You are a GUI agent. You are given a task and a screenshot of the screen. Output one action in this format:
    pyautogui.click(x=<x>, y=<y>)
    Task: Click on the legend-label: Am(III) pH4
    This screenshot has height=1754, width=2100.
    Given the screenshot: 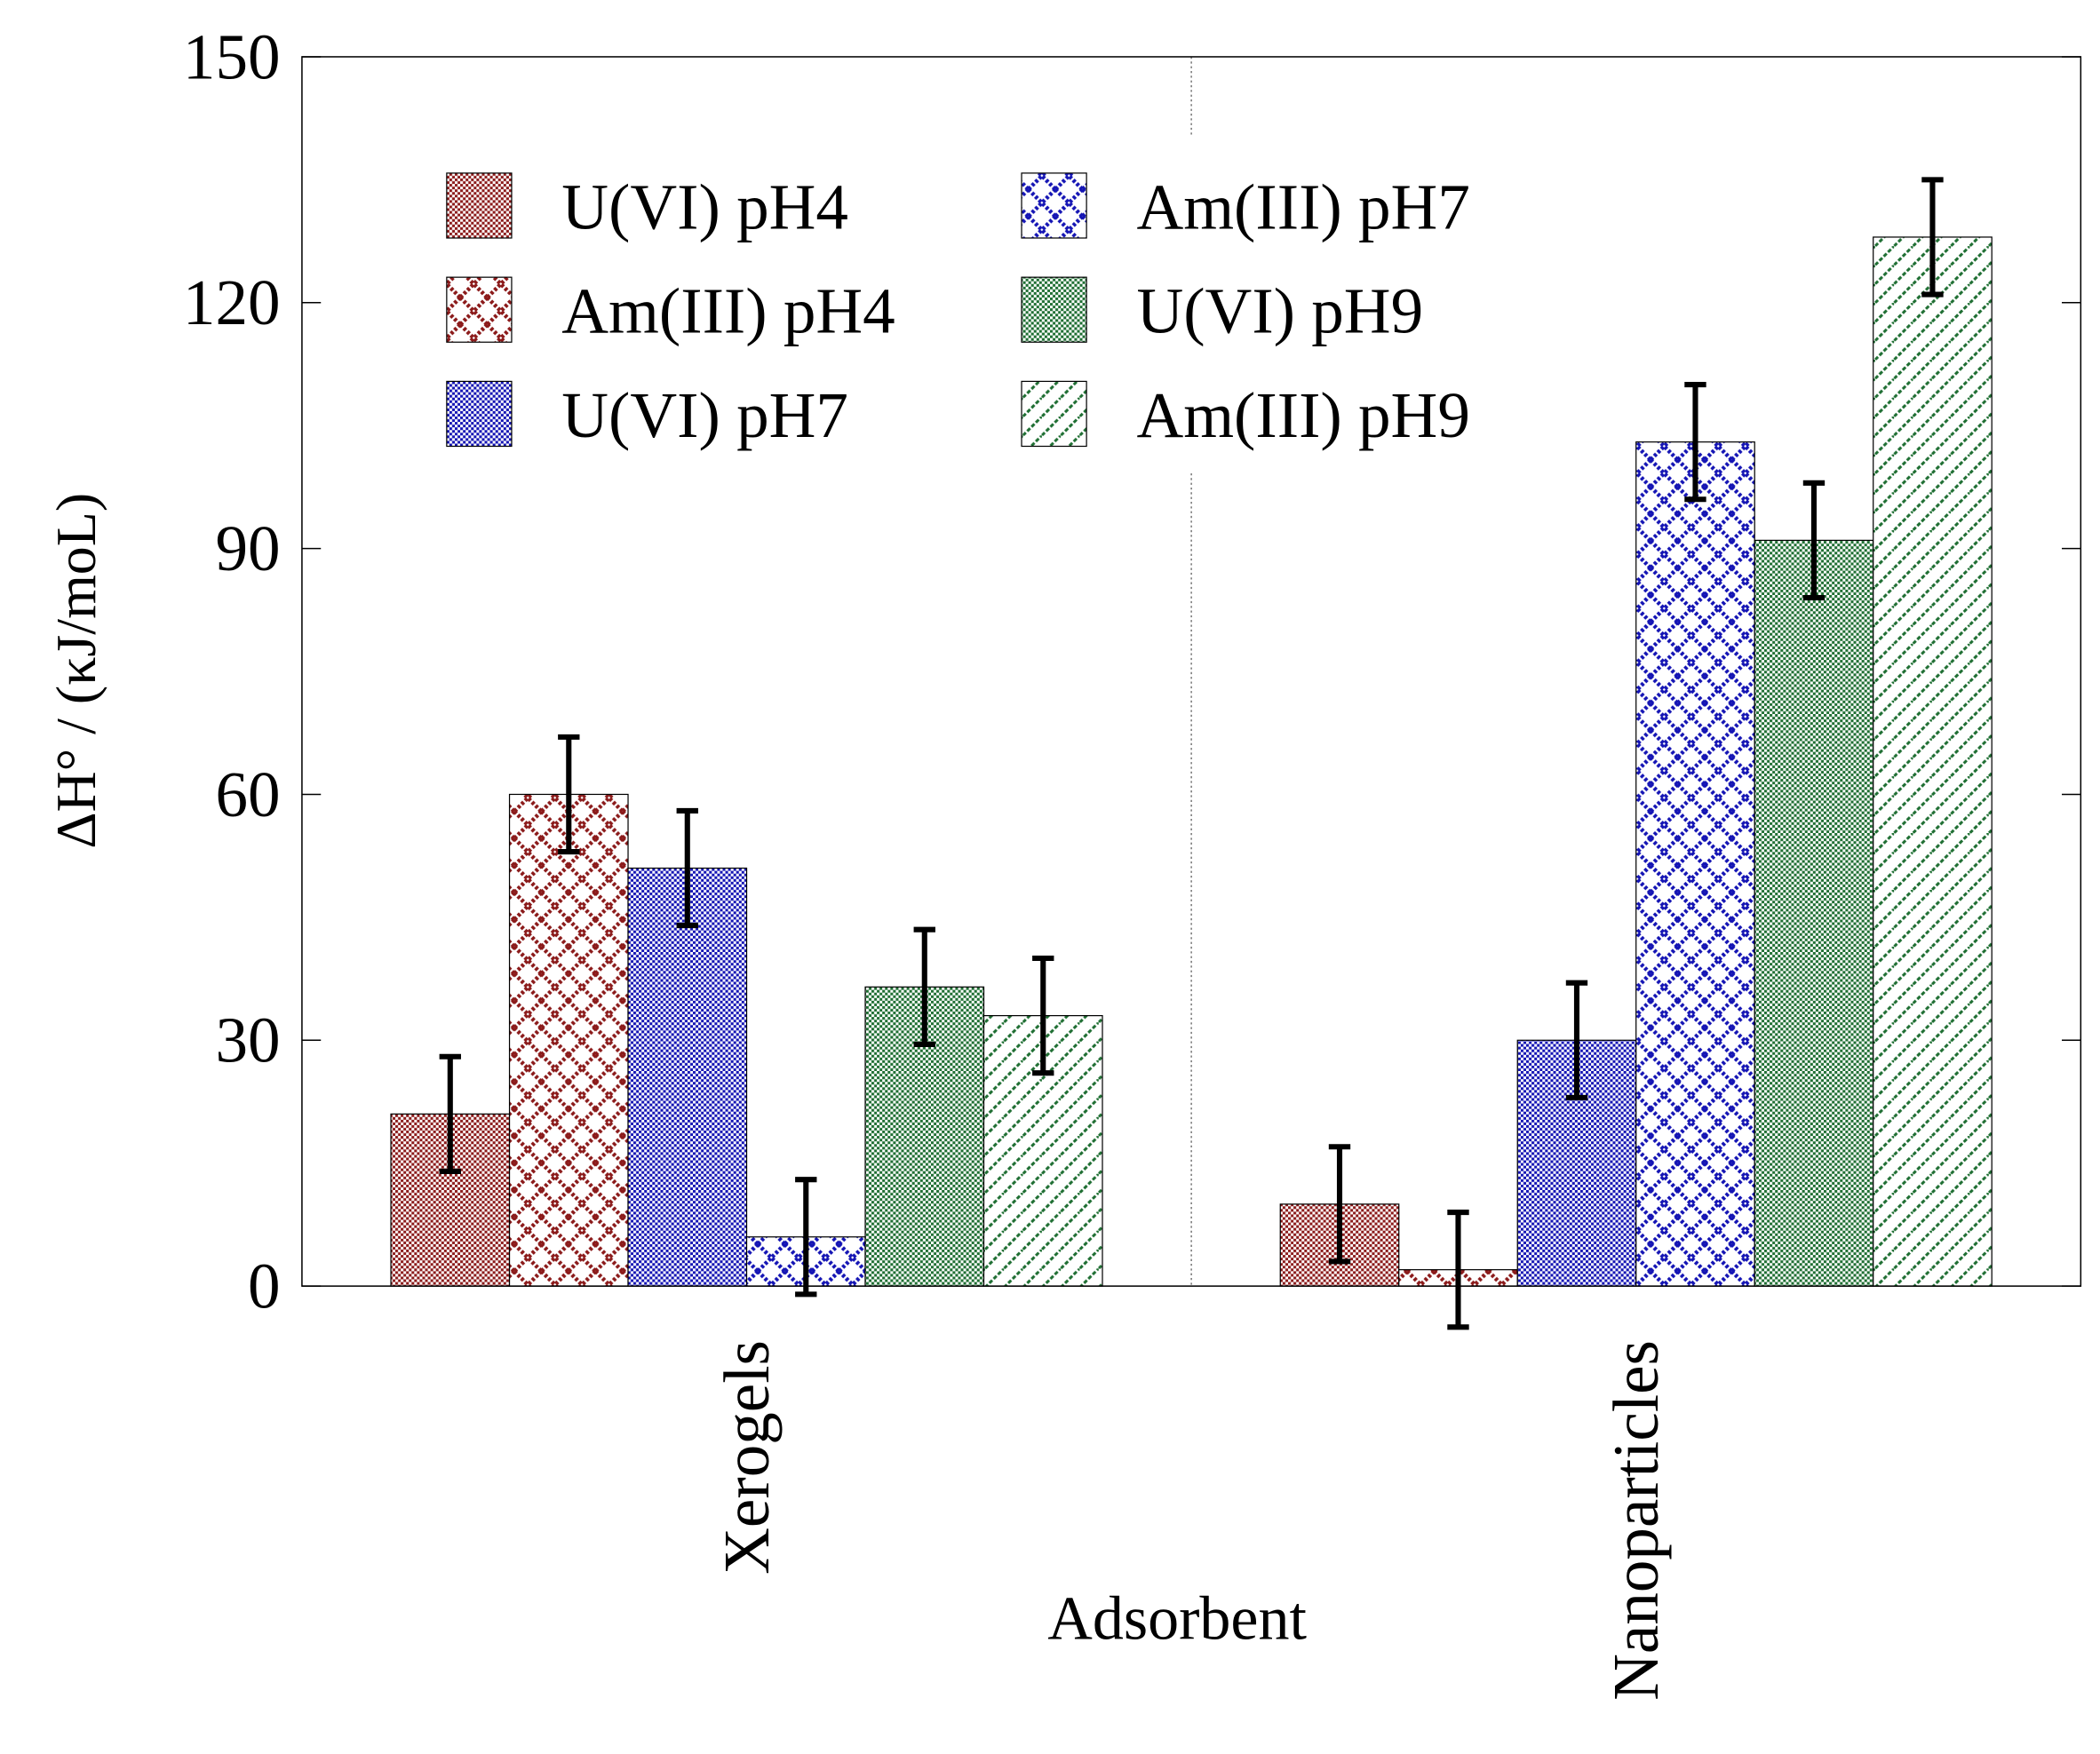 What is the action you would take?
    pyautogui.click(x=728, y=311)
    